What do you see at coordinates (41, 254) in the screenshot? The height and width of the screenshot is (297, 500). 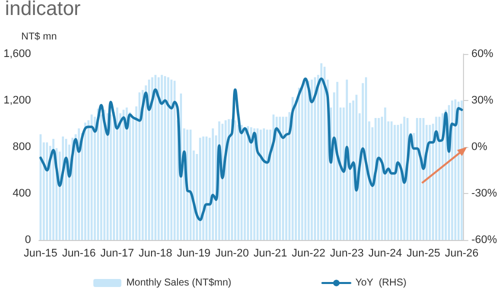 I see `x-tick-label: Jun-15` at bounding box center [41, 254].